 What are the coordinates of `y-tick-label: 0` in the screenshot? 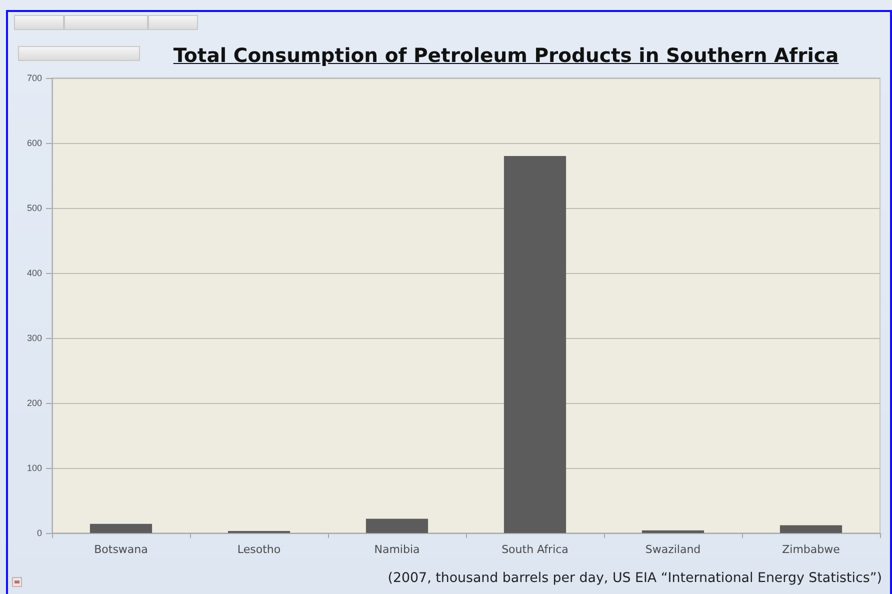 It's located at (39, 533).